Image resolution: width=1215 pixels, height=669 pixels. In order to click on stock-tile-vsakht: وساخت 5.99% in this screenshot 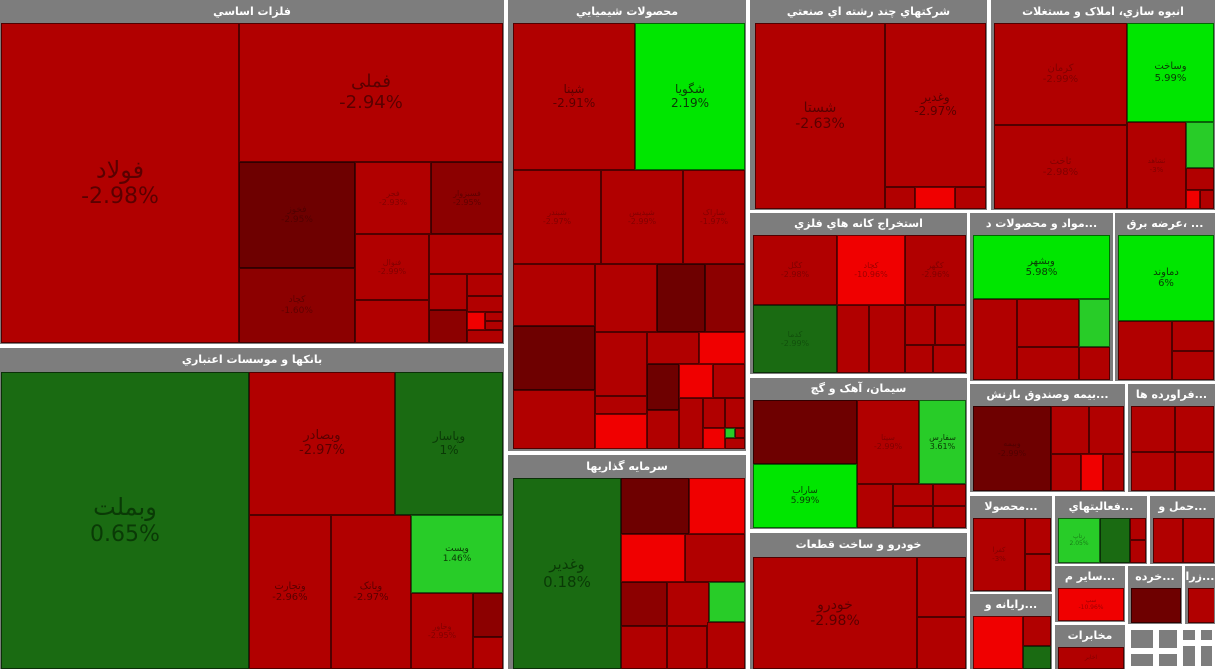, I will do `click(1170, 72)`.